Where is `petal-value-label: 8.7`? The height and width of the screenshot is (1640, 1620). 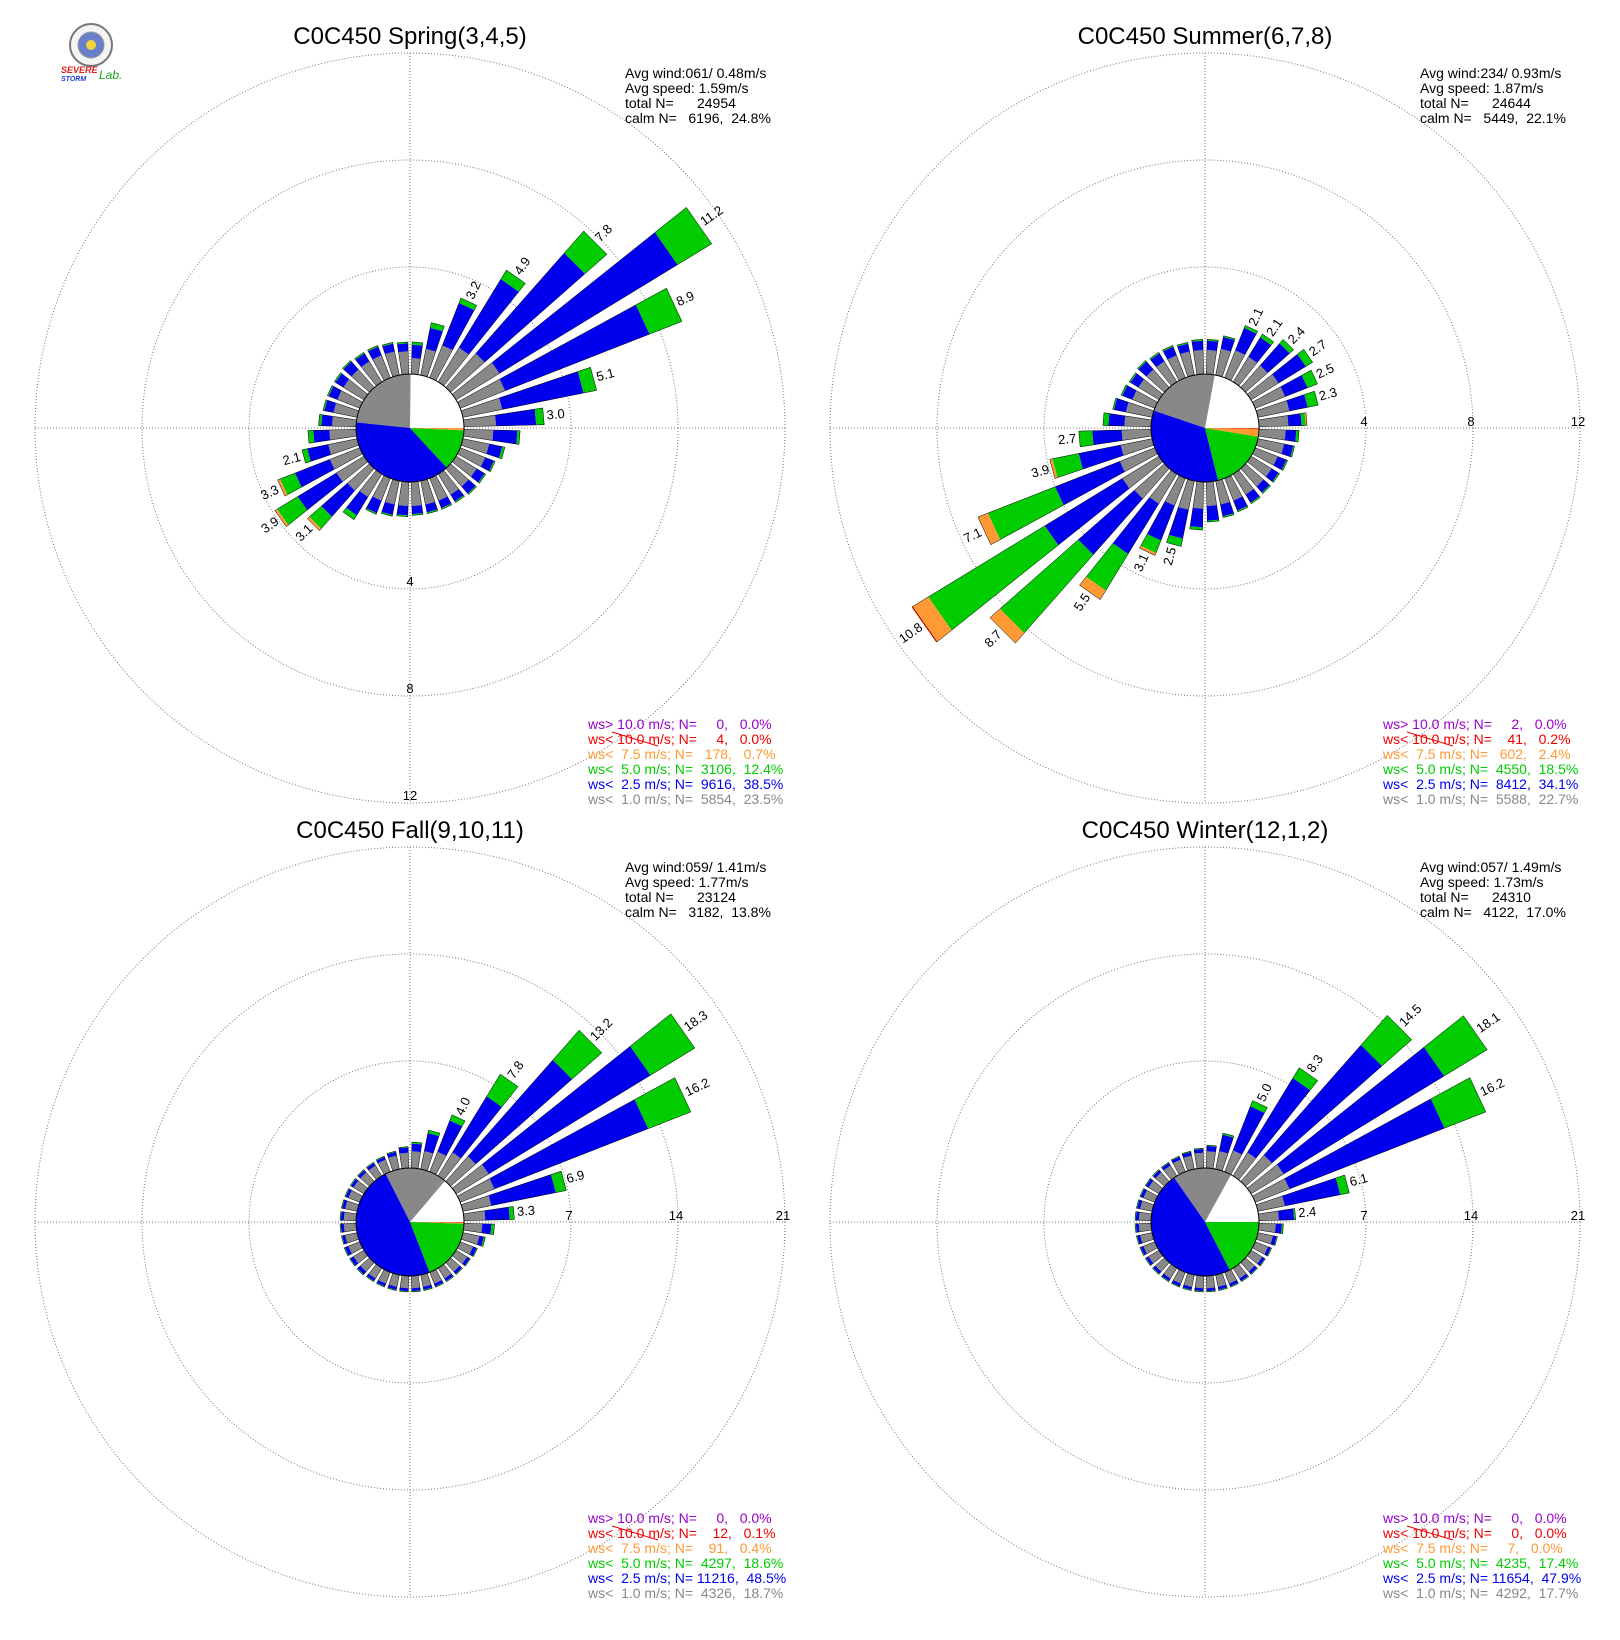 petal-value-label: 8.7 is located at coordinates (992, 638).